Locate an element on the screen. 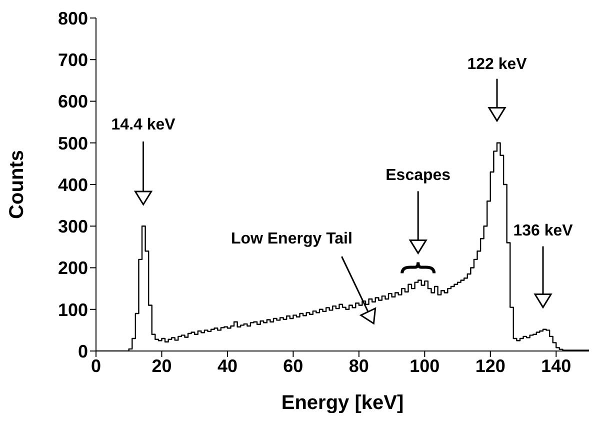 This screenshot has width=597, height=421. annotation: 122 keV is located at coordinates (497, 64).